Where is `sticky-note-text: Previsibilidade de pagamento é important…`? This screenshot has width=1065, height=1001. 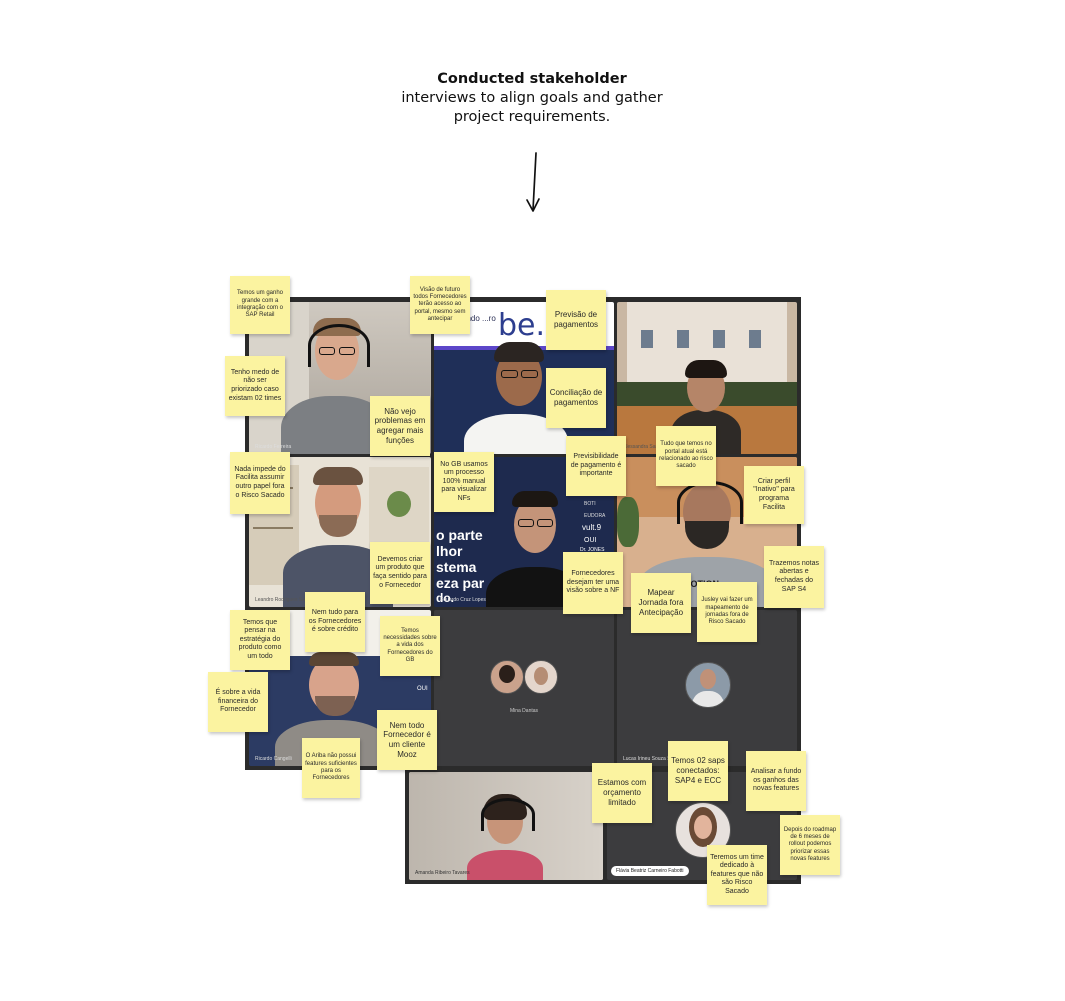
sticky-note-text: Previsibilidade de pagamento é important… is located at coordinates (596, 465).